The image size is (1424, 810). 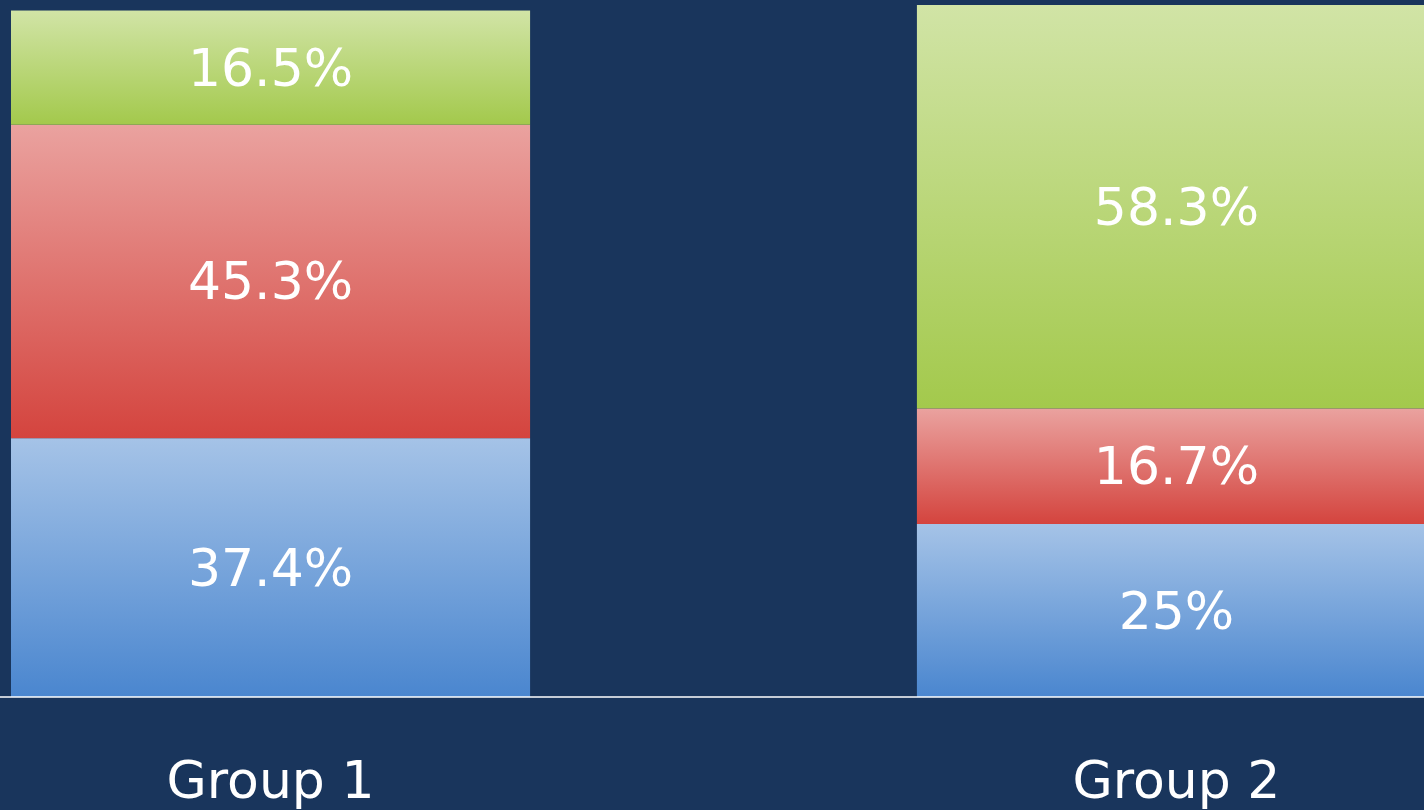 I want to click on data-label: 16.7%, so click(x=1176, y=466).